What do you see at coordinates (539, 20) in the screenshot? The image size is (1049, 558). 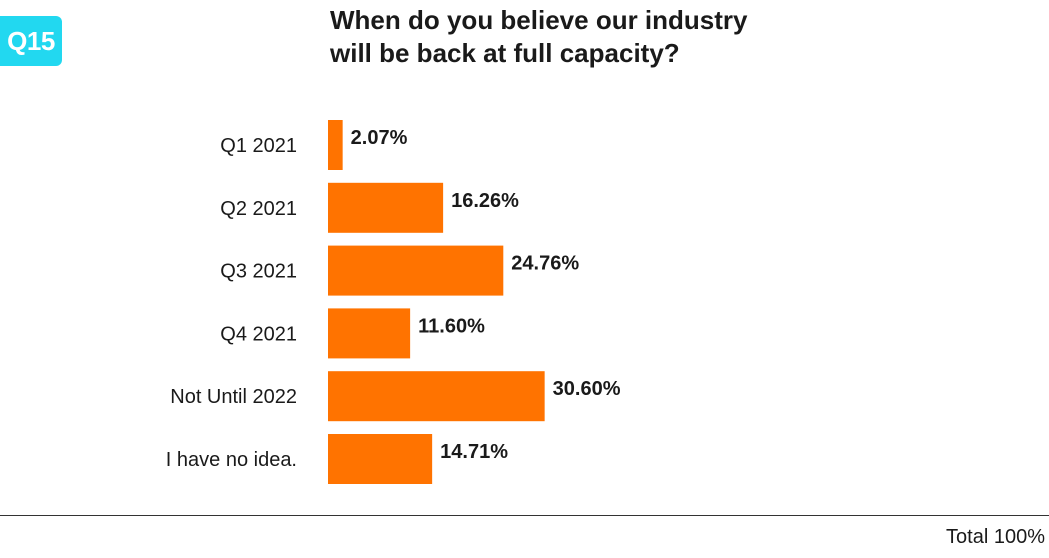 I see `chart-title-line-1: When do you believe our industry` at bounding box center [539, 20].